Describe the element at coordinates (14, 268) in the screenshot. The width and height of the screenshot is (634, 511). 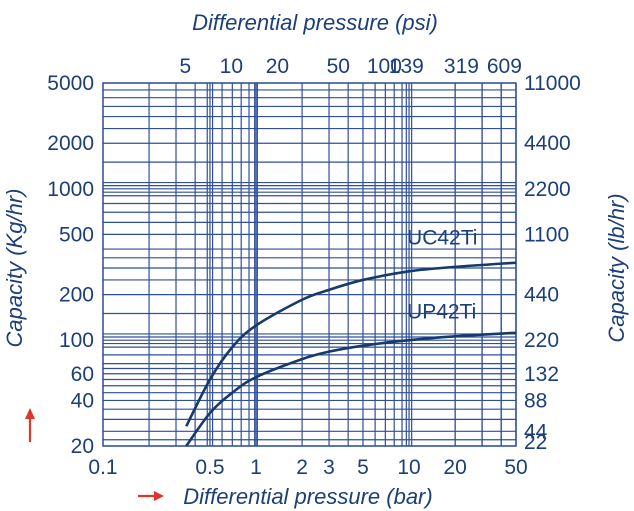
I see `left-axis-title: Capacity (Kg/hr)` at that location.